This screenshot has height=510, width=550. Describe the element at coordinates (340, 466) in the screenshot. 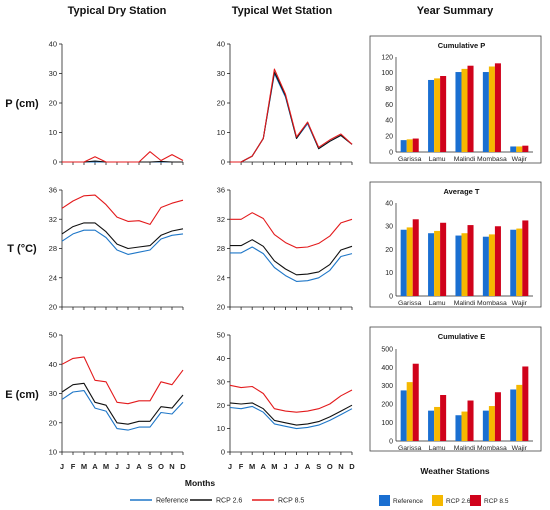

I see `month-tick-label: N` at that location.